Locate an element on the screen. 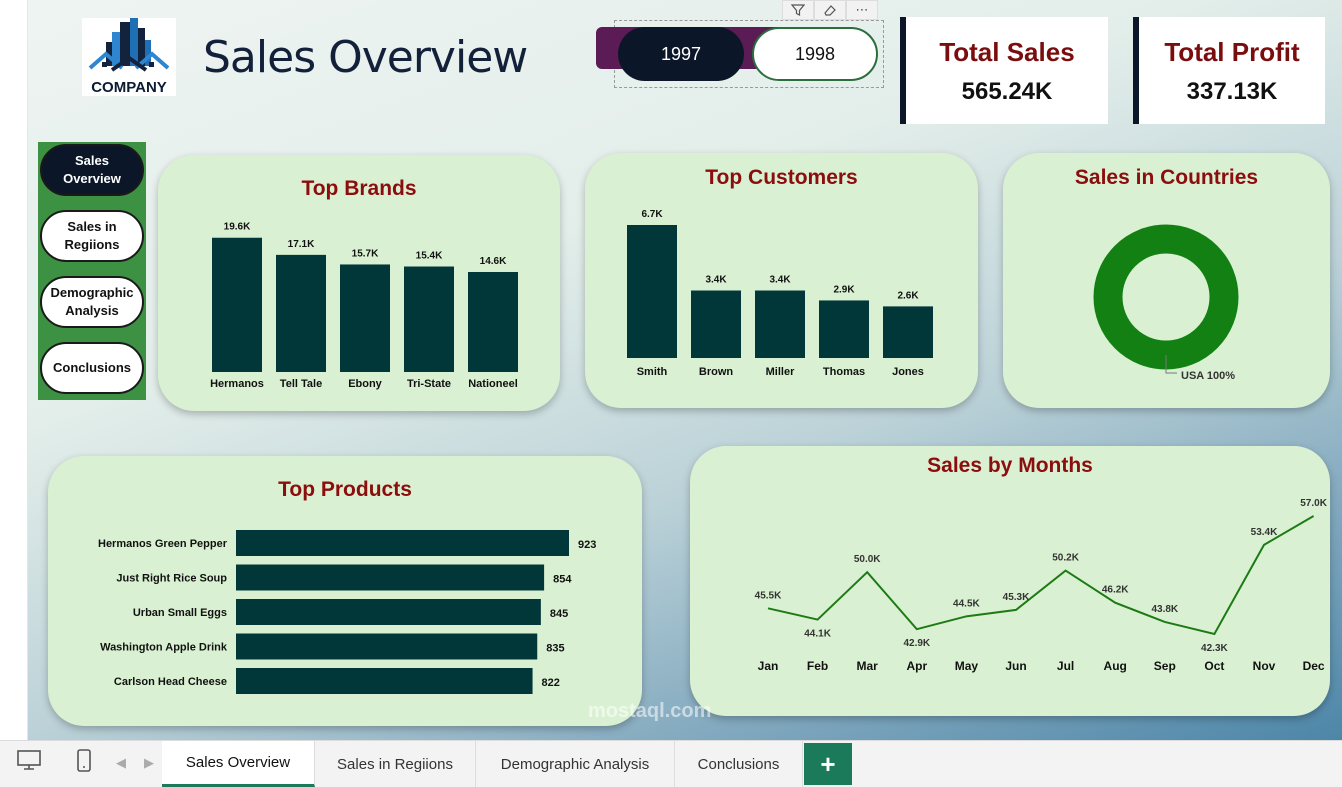  year-slicer: 1997 1998 is located at coordinates (737, 54).